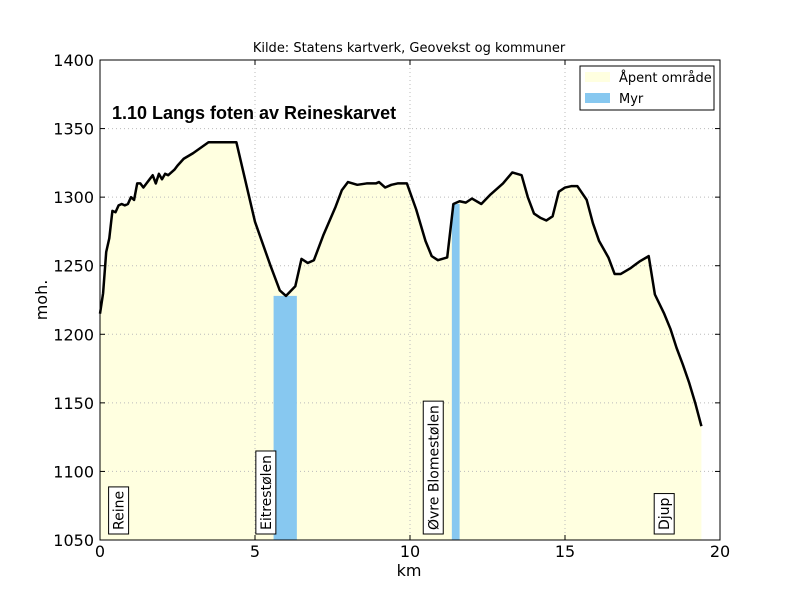 The height and width of the screenshot is (600, 800). What do you see at coordinates (597, 77) in the screenshot?
I see `legend-swatch-open-area` at bounding box center [597, 77].